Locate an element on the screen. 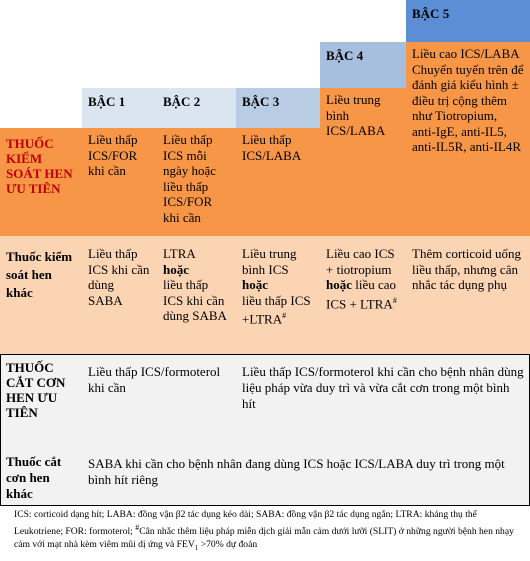 The height and width of the screenshot is (561, 530). level-3-header: BẬC 3 is located at coordinates (278, 108).